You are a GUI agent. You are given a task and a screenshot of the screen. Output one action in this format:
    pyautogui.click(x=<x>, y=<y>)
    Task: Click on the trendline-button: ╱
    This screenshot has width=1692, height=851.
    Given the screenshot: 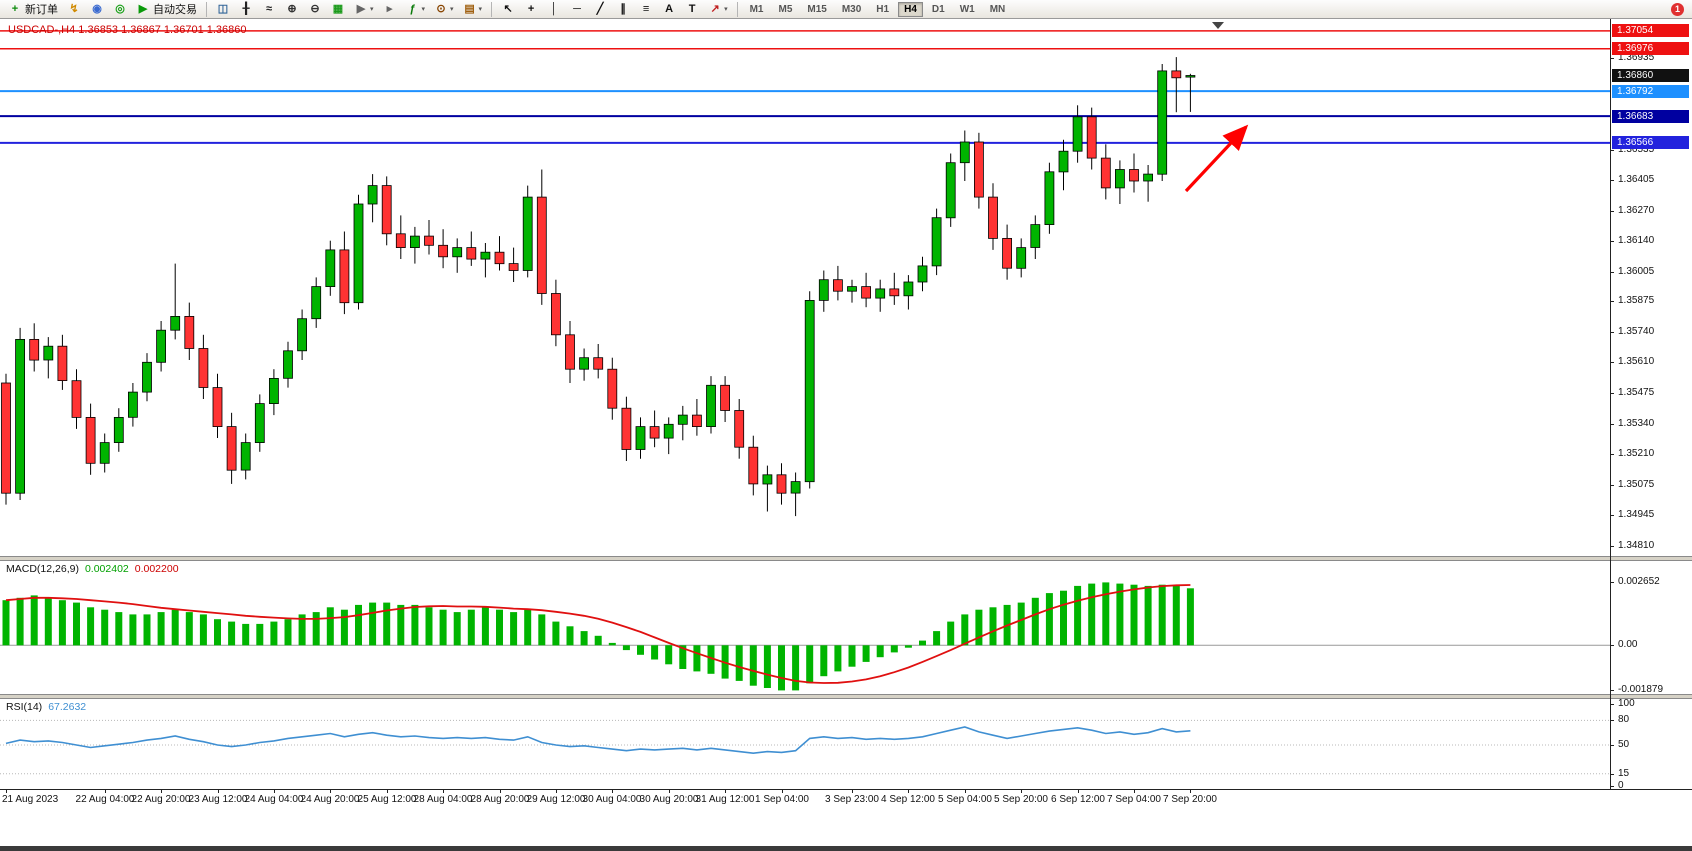 What is the action you would take?
    pyautogui.click(x=600, y=9)
    